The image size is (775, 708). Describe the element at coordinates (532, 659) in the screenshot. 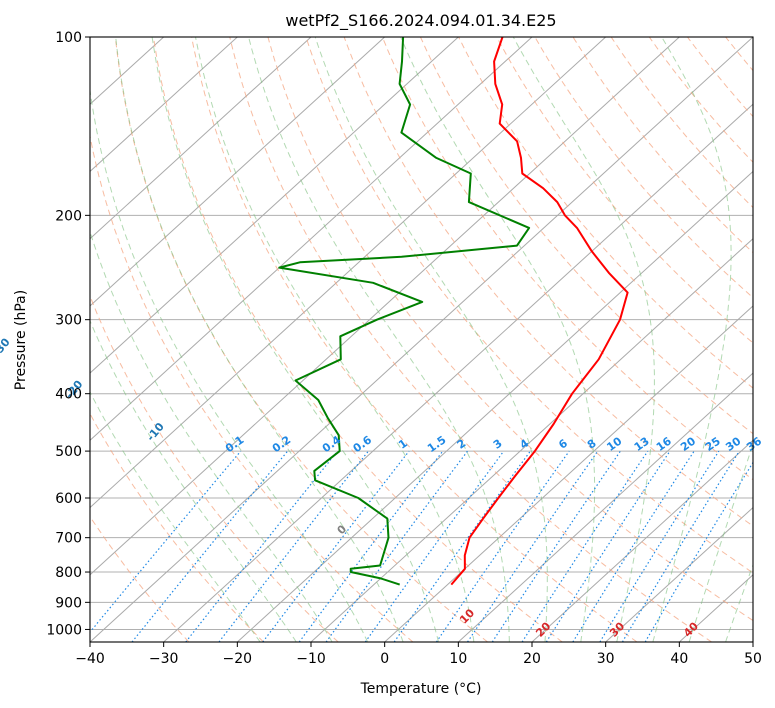

I see `x-tick-label: 20` at that location.